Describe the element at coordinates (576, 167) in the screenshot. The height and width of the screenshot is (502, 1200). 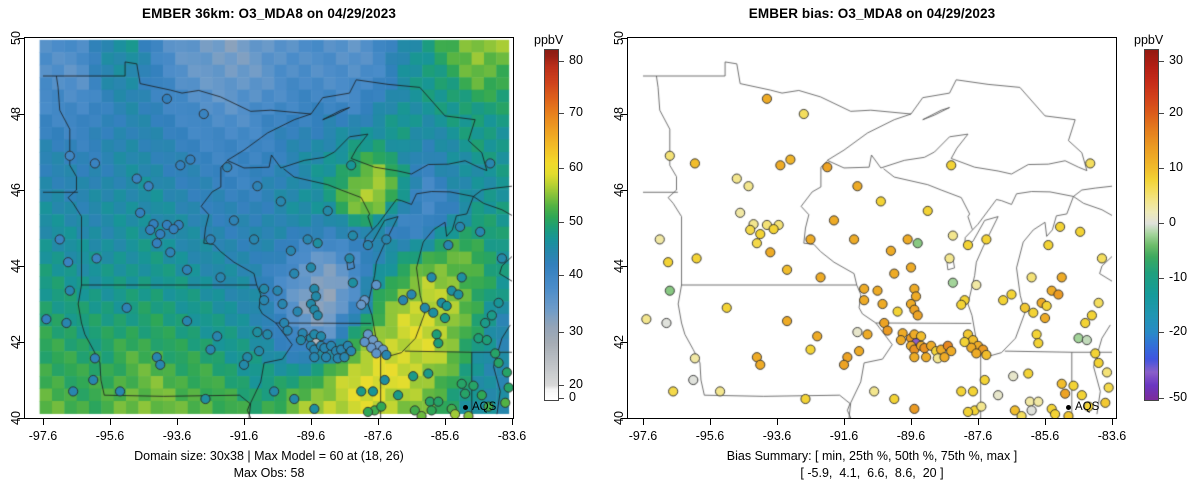
I see `colorbar-tick-label: 60` at that location.